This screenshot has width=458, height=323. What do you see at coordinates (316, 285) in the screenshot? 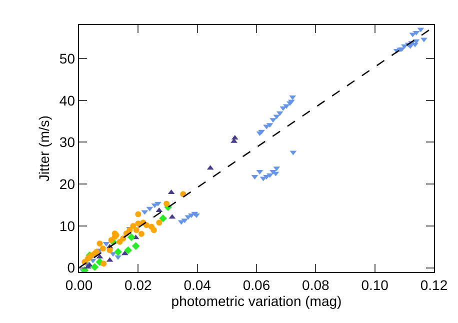
I see `x-tick-label: 0.08` at bounding box center [316, 285].